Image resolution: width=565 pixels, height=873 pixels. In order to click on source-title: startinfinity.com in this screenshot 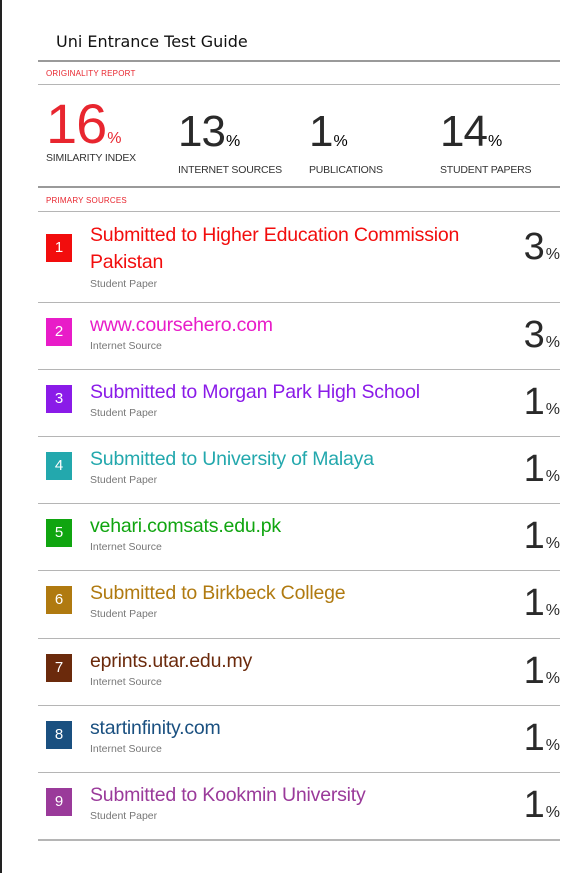, I will do `click(155, 728)`.